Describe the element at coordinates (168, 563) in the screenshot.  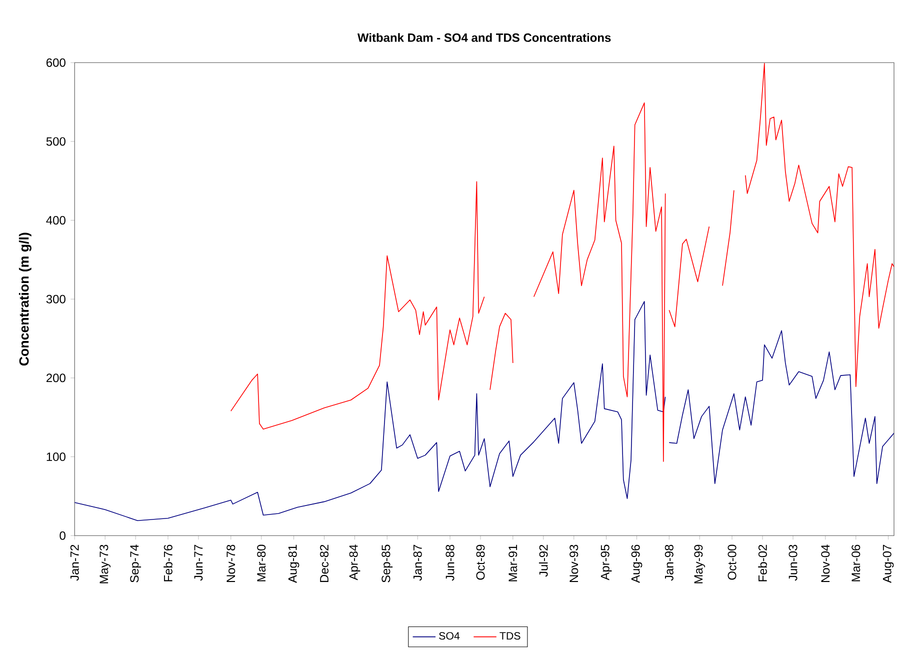
I see `x-tick-label: Feb-76` at that location.